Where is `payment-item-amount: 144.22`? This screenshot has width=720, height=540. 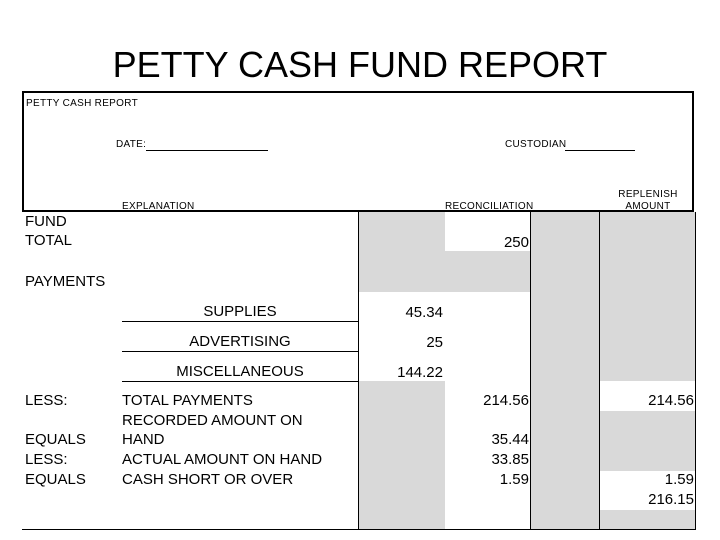 payment-item-amount: 144.22 is located at coordinates (420, 372).